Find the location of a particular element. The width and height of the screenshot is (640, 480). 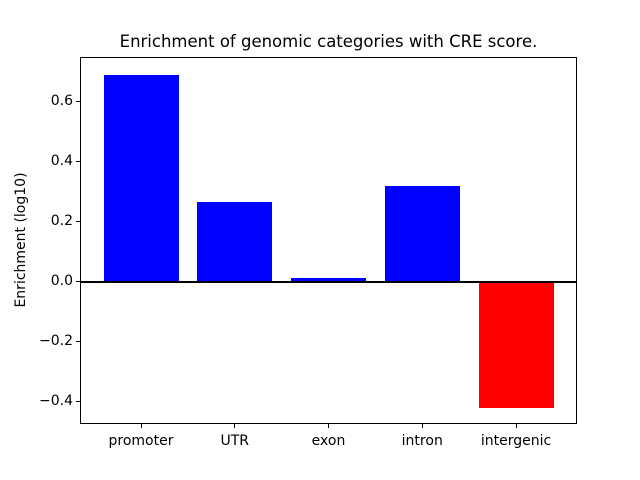

x-tick-label-intron: intron is located at coordinates (422, 441).